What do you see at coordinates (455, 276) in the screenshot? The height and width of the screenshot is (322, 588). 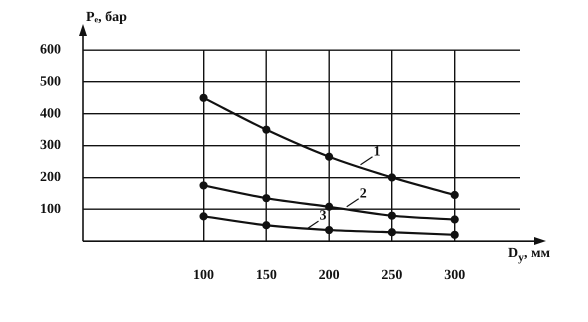 I see `x-tick-label: 300` at bounding box center [455, 276].